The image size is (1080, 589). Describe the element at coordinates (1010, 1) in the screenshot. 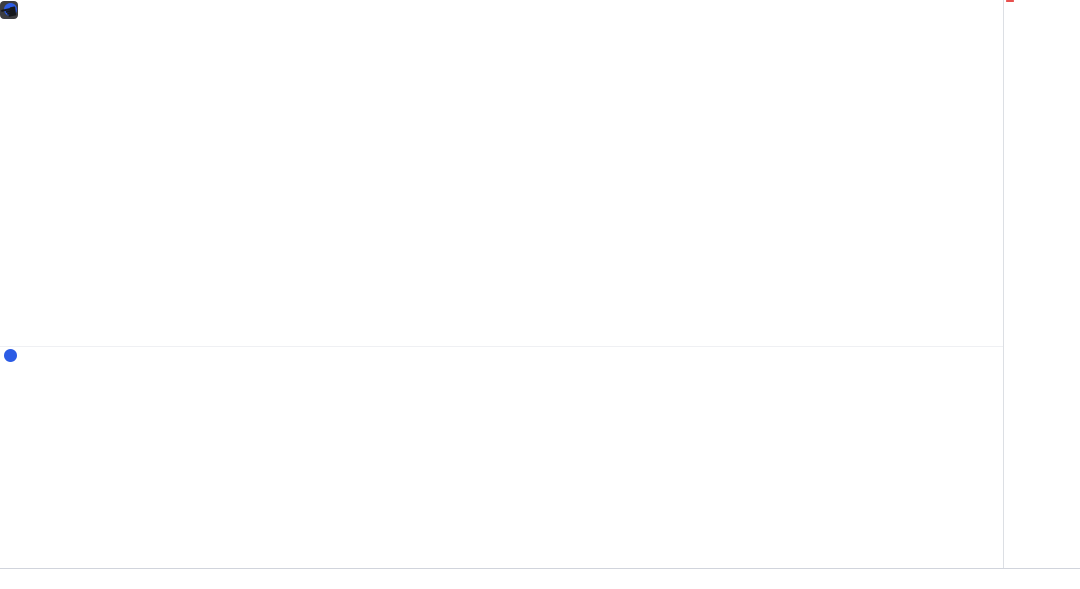

I see `last-price-badge-bottom` at that location.